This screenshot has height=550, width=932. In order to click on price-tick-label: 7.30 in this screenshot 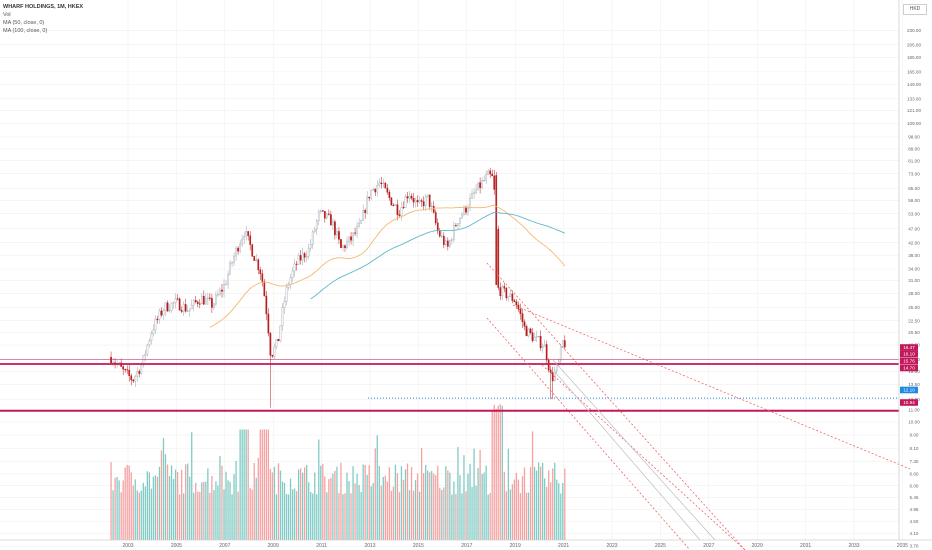, I will do `click(914, 461)`.